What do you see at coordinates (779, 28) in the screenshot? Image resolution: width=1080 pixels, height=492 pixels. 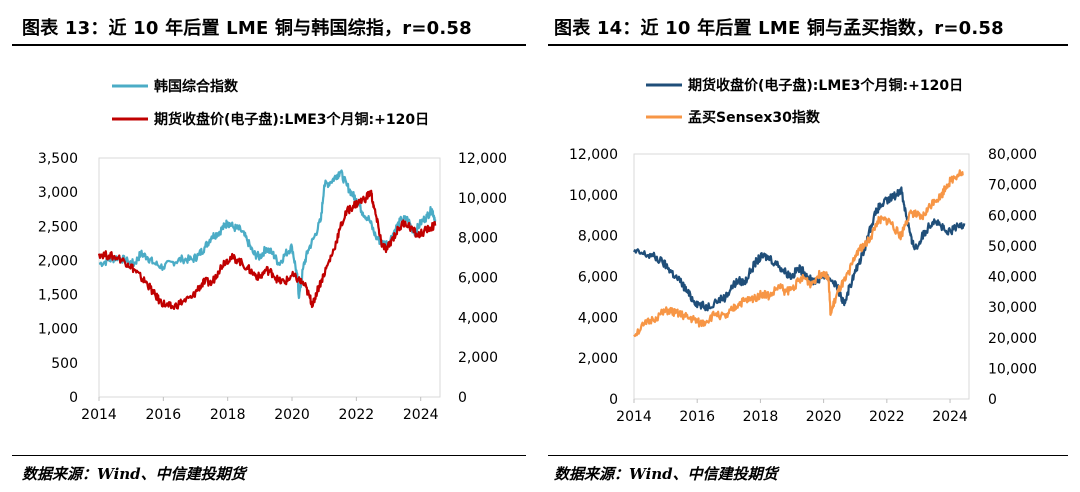 I see `figure-title: 图表 14：近 10 年后置 LME 铜与孟买指数，r=0.58` at bounding box center [779, 28].